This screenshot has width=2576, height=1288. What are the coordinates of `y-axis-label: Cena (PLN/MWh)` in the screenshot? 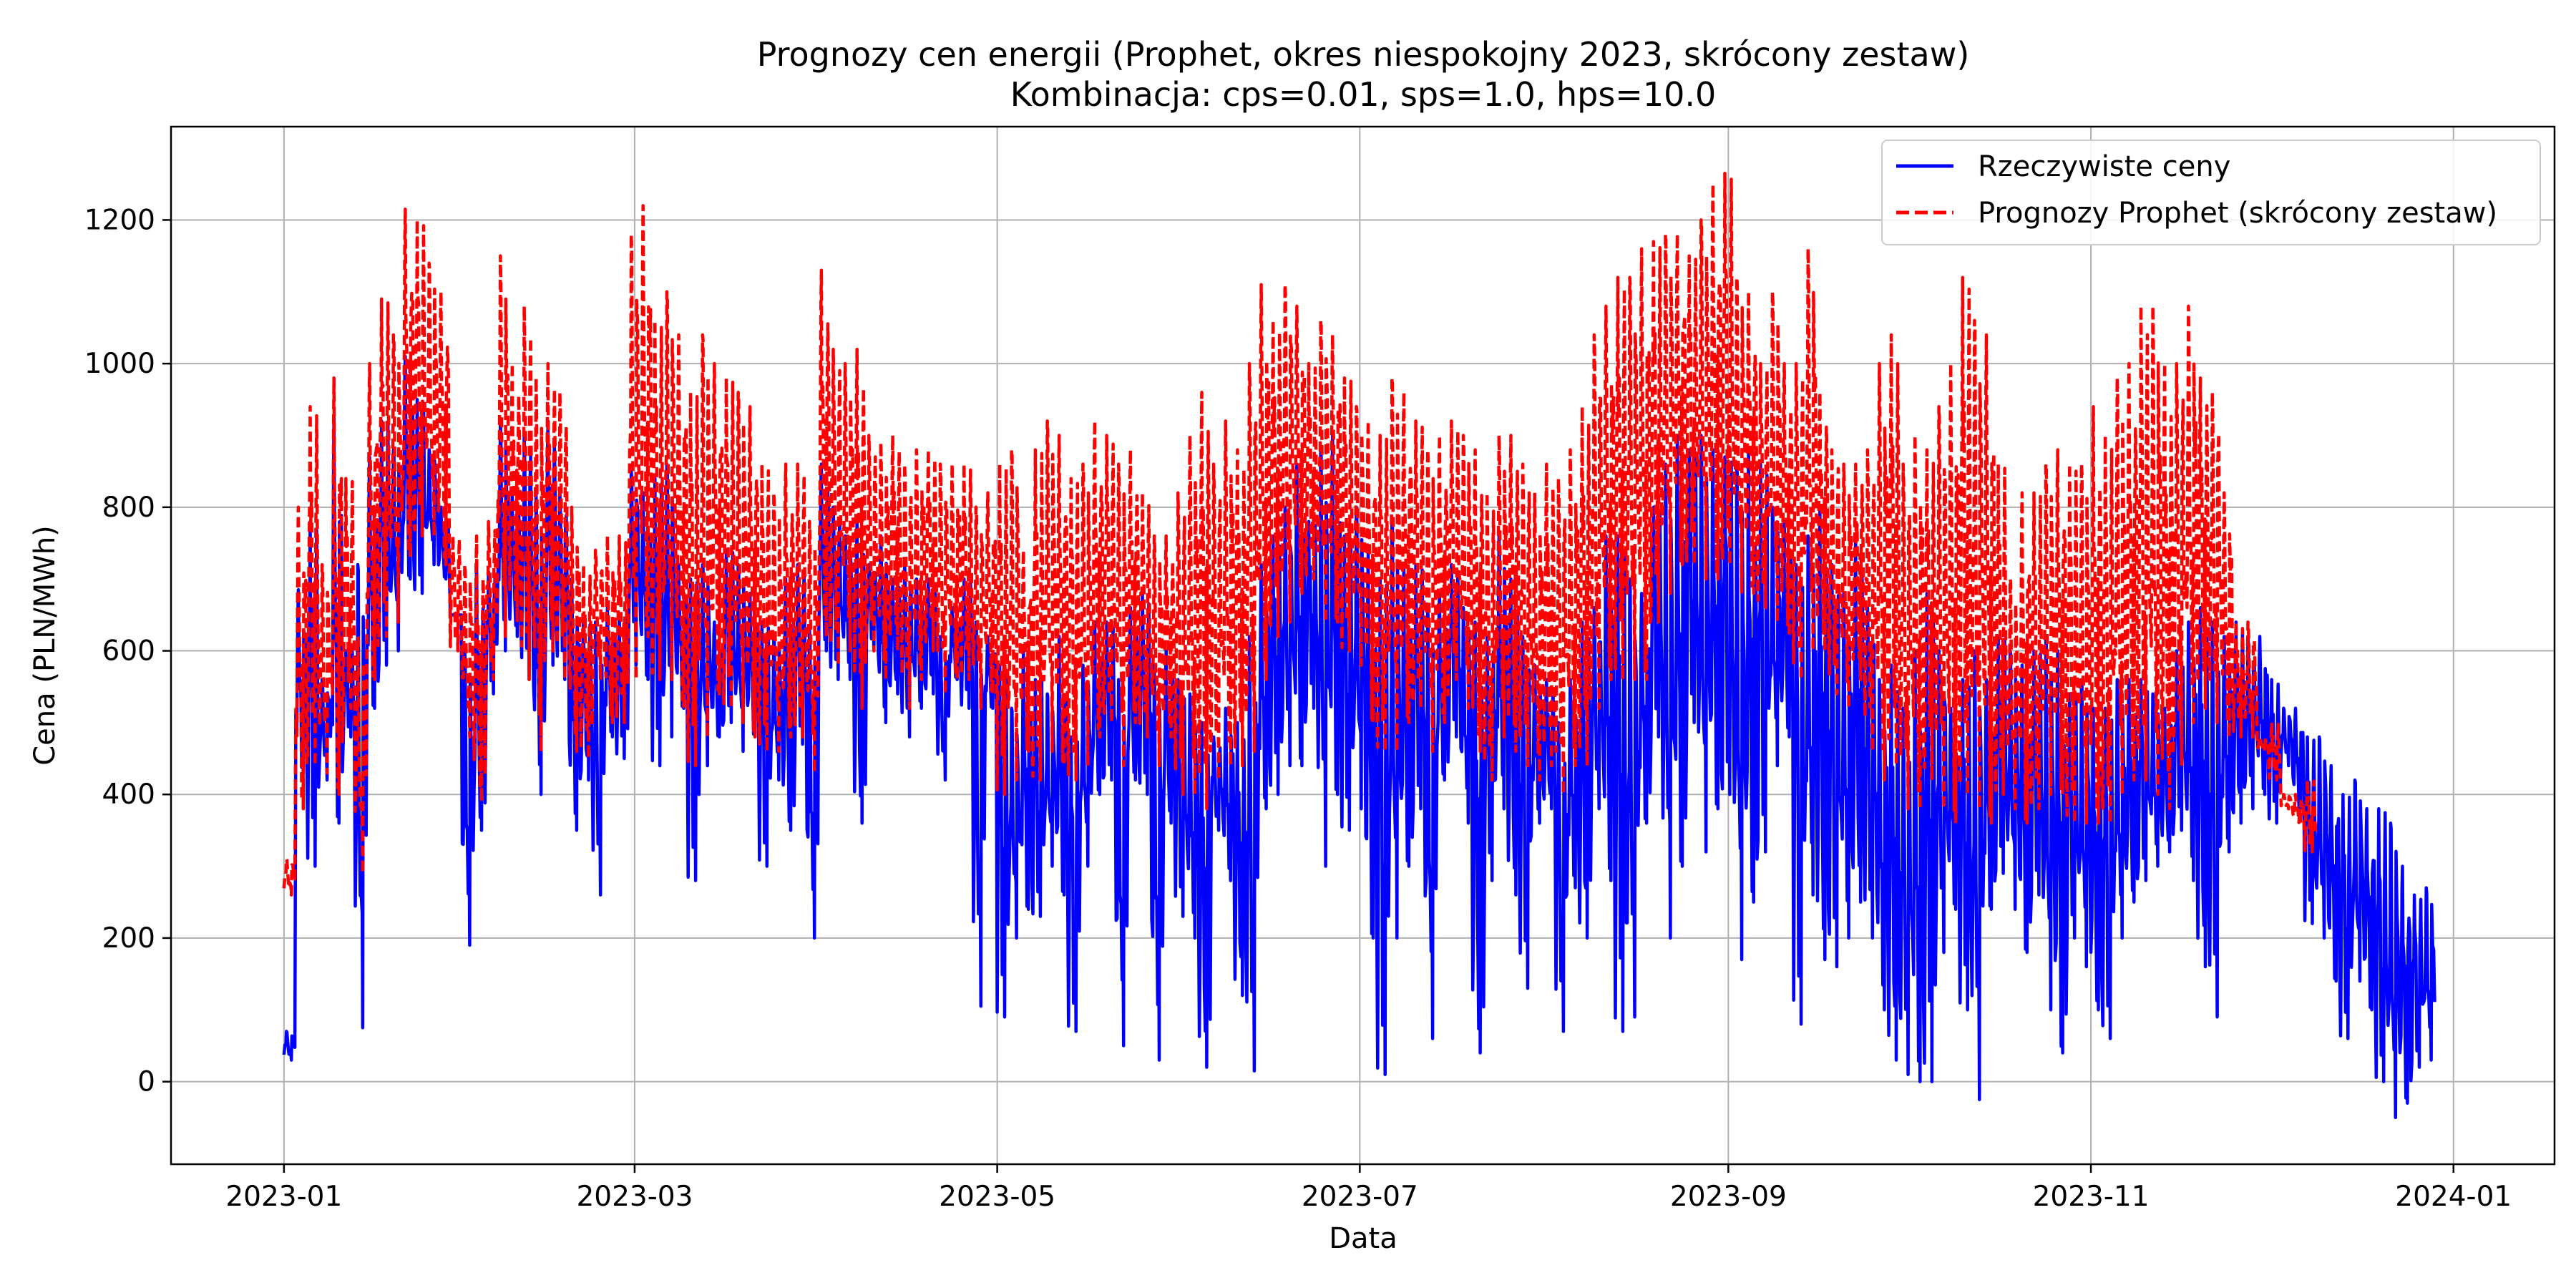 It's located at (45, 645).